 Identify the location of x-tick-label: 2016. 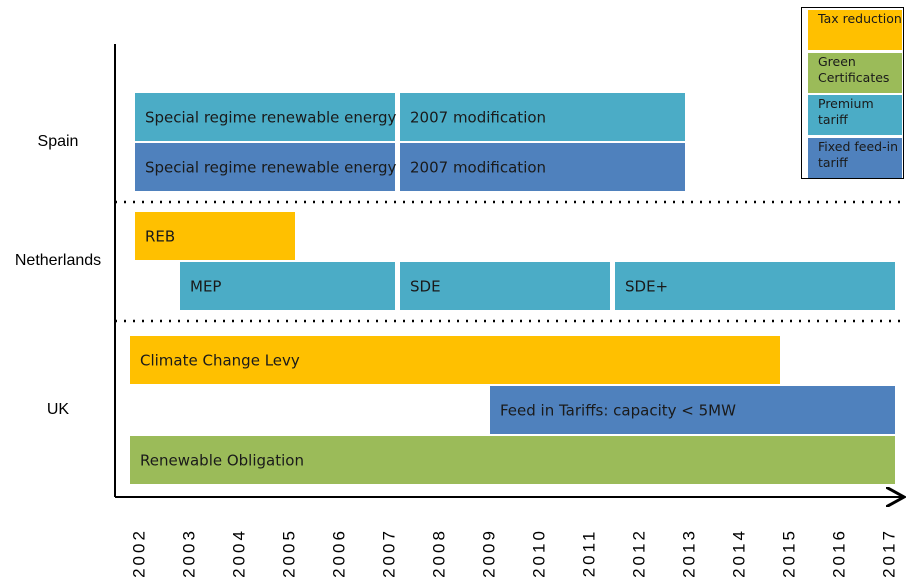
(838, 553).